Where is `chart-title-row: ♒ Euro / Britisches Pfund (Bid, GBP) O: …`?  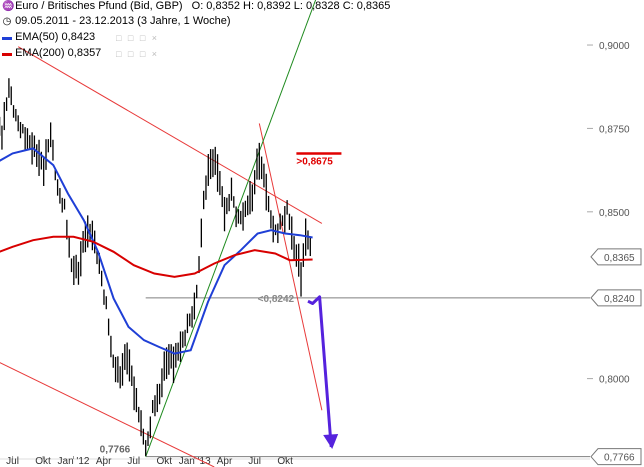 chart-title-row: ♒ Euro / Britisches Pfund (Bid, GBP) O: … is located at coordinates (196, 6).